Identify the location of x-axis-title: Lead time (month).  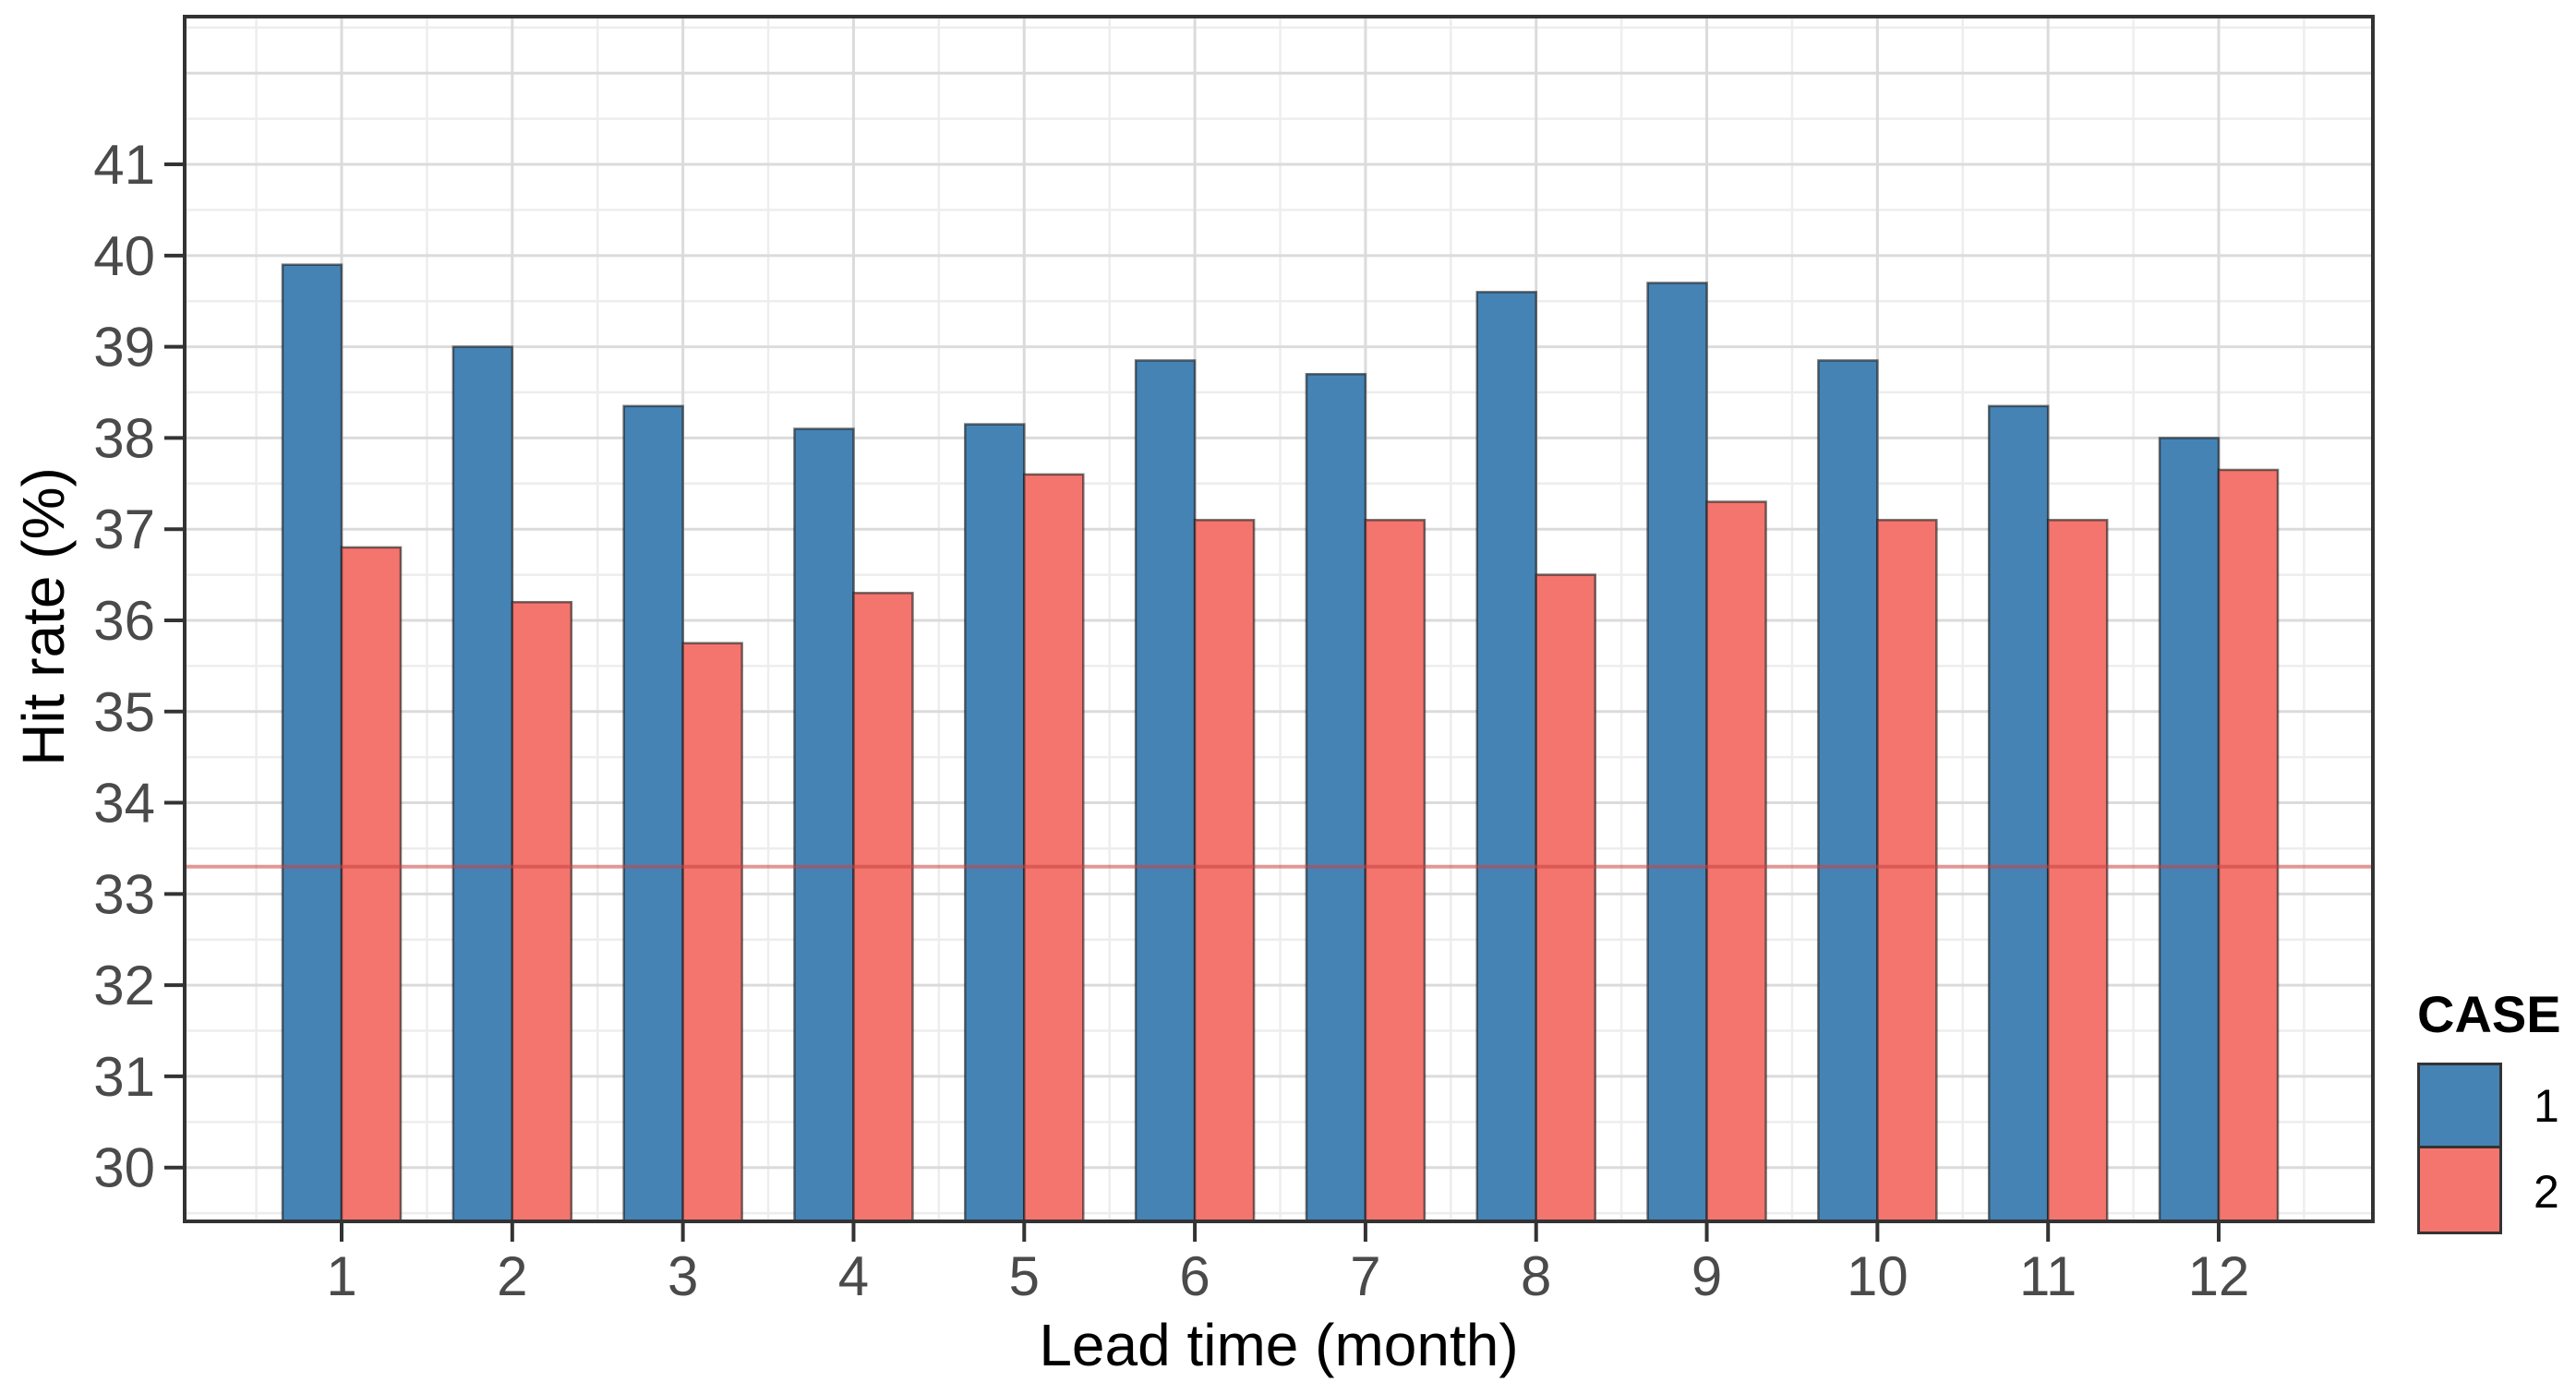
(1279, 1345).